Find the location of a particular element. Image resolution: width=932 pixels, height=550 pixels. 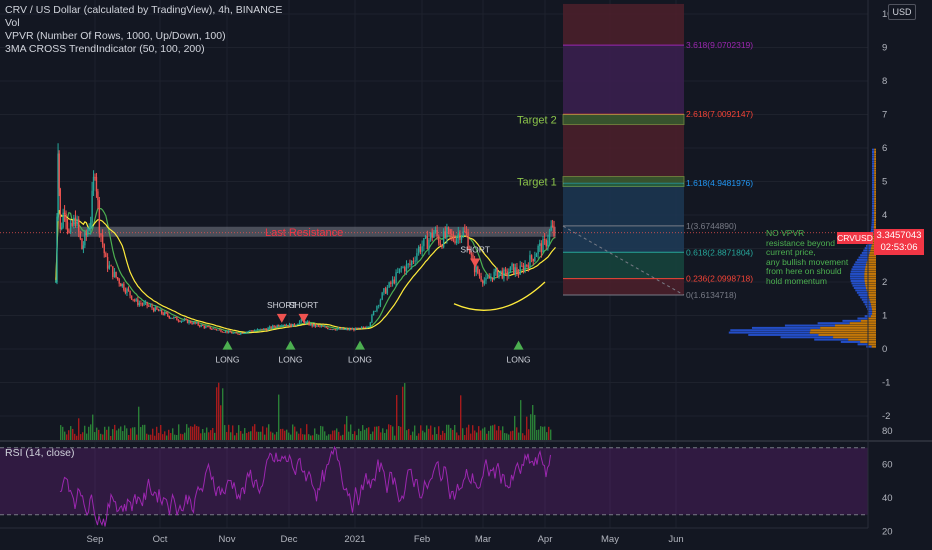

indicator-vol: Vol is located at coordinates (12, 23).